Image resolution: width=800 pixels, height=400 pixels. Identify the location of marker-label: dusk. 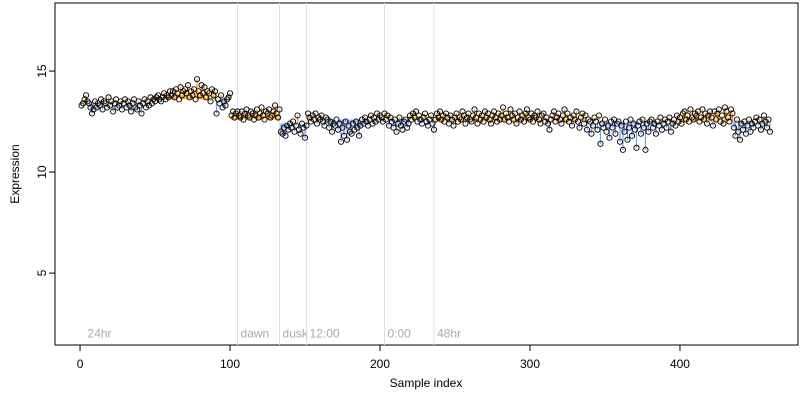
(296, 334).